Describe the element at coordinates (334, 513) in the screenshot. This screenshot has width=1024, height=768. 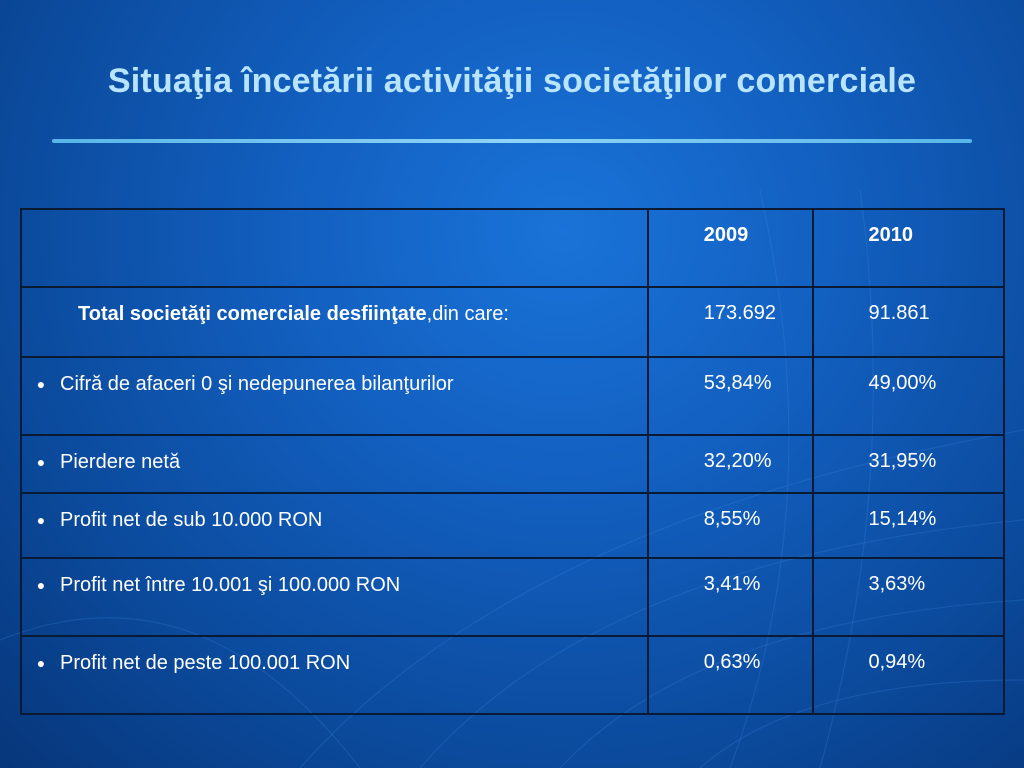
I see `row-label: ● Profit net de sub 10.000 RON` at that location.